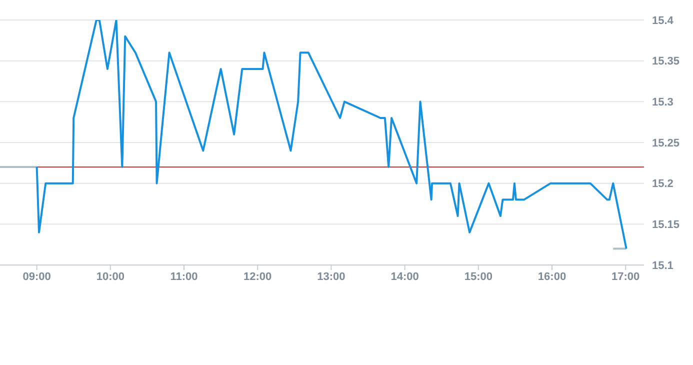 The width and height of the screenshot is (693, 365). Describe the element at coordinates (663, 266) in the screenshot. I see `y-tick-label: 15.1` at that location.